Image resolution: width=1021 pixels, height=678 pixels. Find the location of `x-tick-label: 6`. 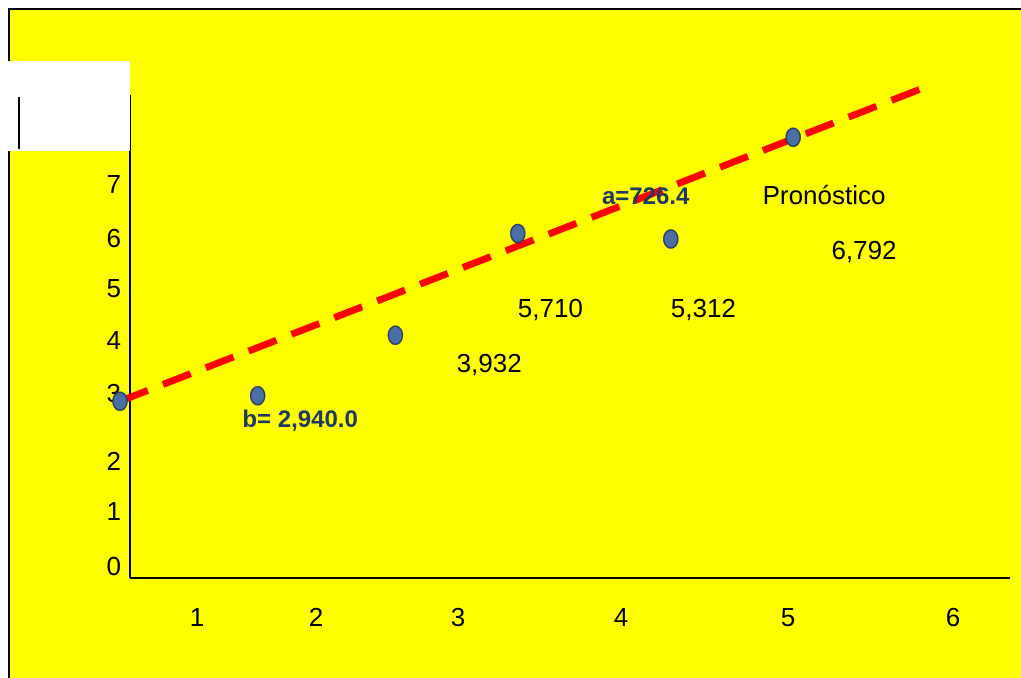

x-tick-label: 6 is located at coordinates (953, 617).